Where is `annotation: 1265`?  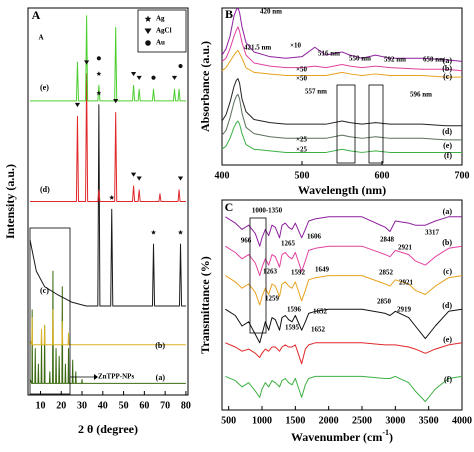 annotation: 1265 is located at coordinates (288, 244).